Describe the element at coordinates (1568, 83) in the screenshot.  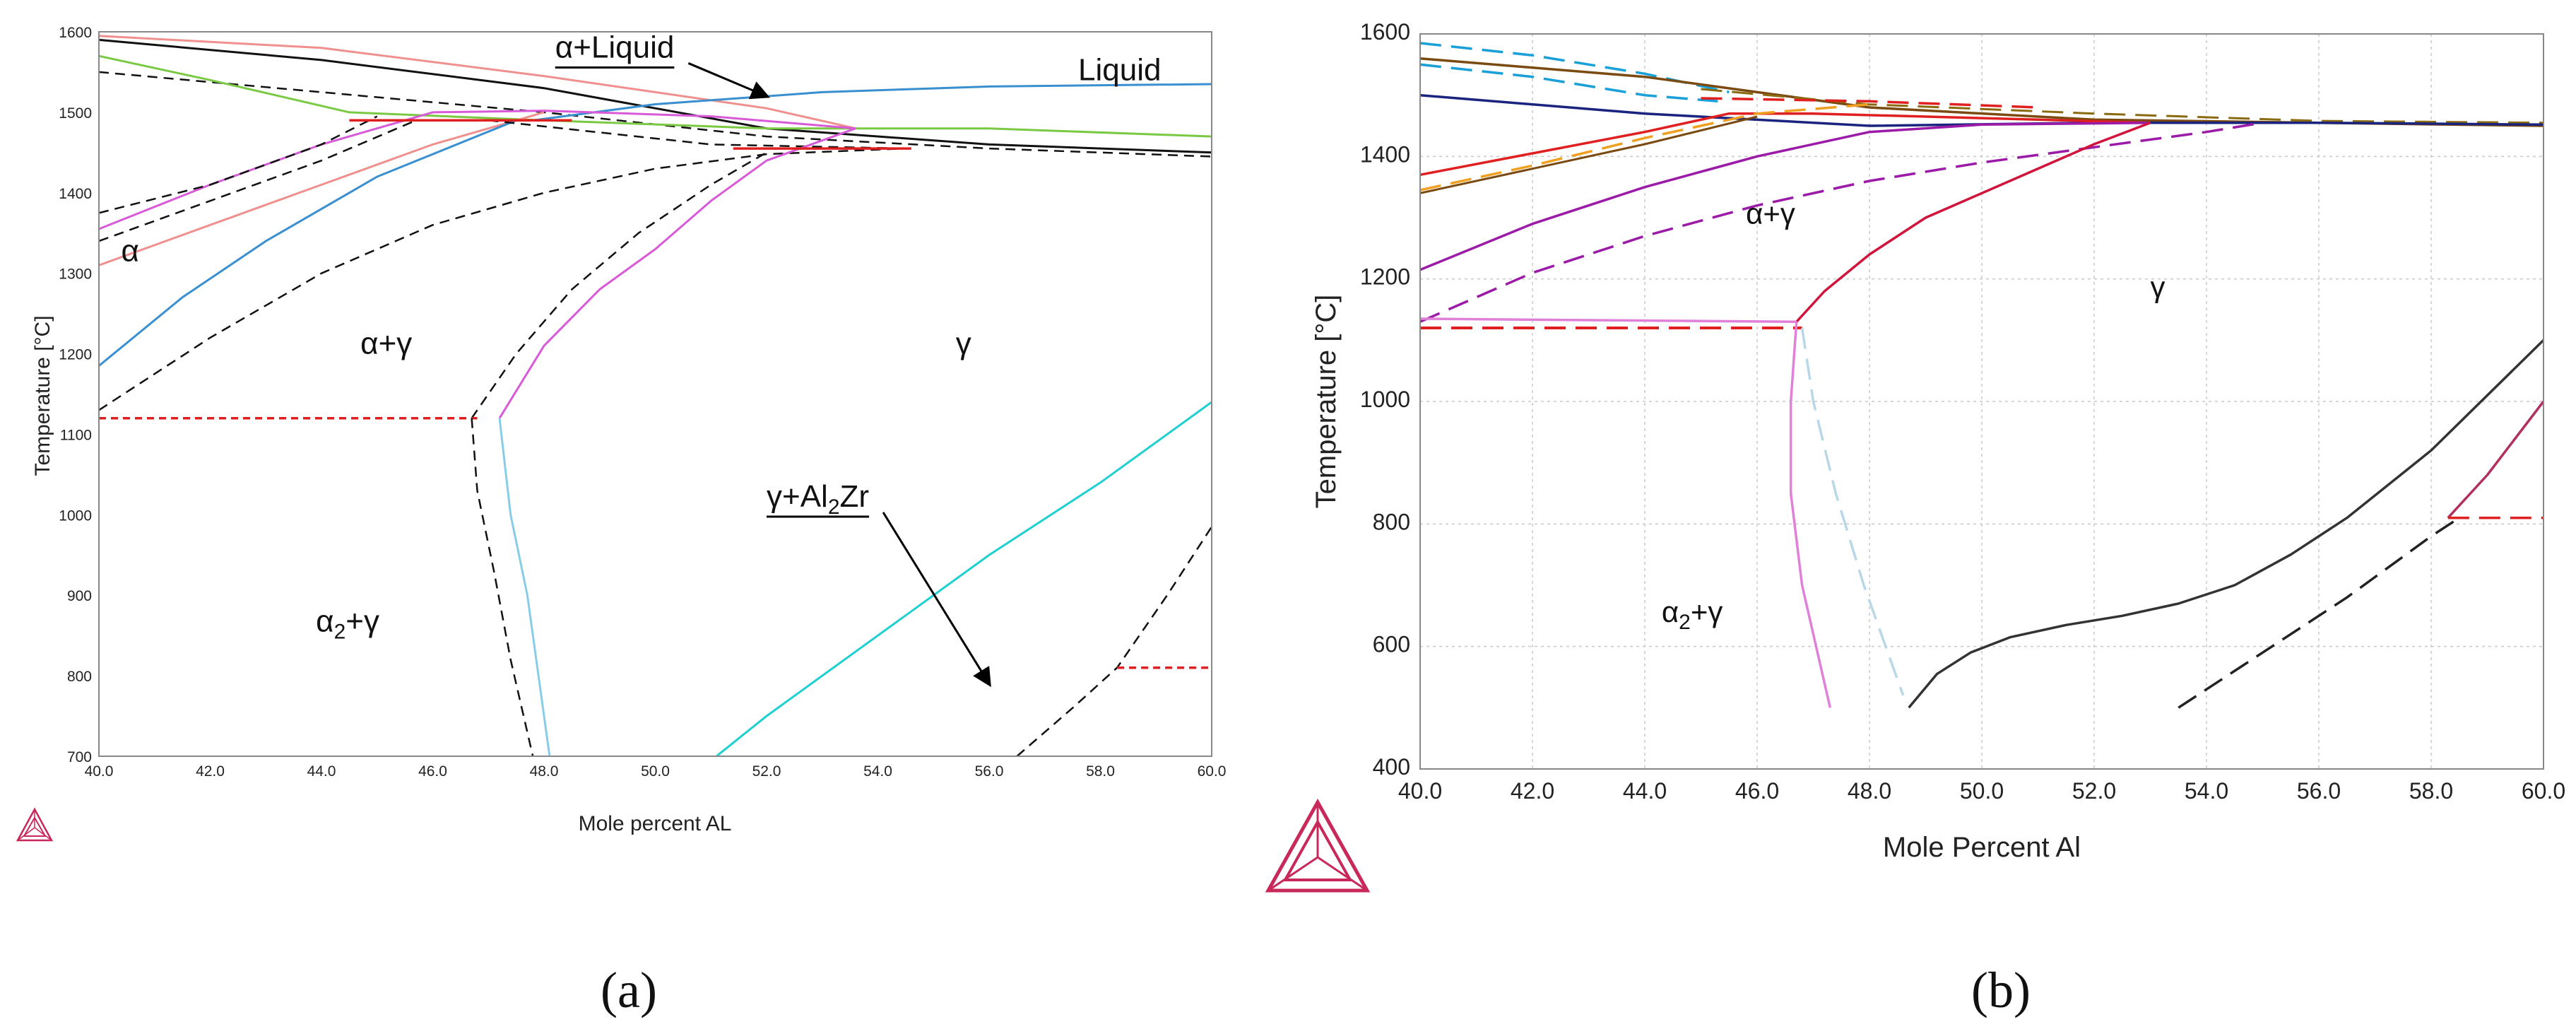
I see `series-cyan-dashed-second` at that location.